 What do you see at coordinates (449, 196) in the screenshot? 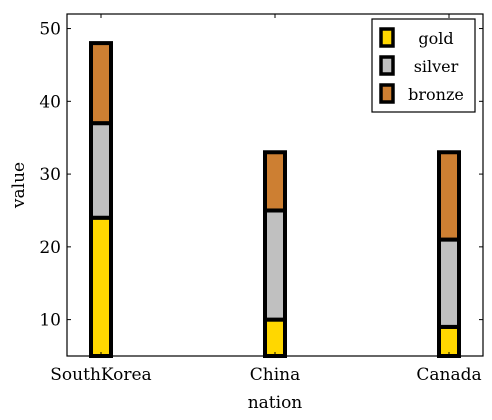
I see `bar-bronze-Canada` at bounding box center [449, 196].